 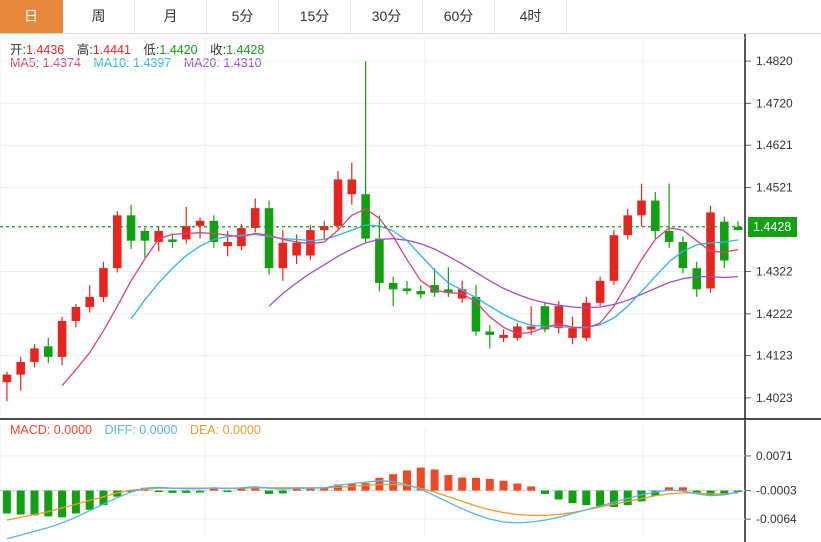 What do you see at coordinates (111, 63) in the screenshot?
I see `ma10-label: MA10:` at bounding box center [111, 63].